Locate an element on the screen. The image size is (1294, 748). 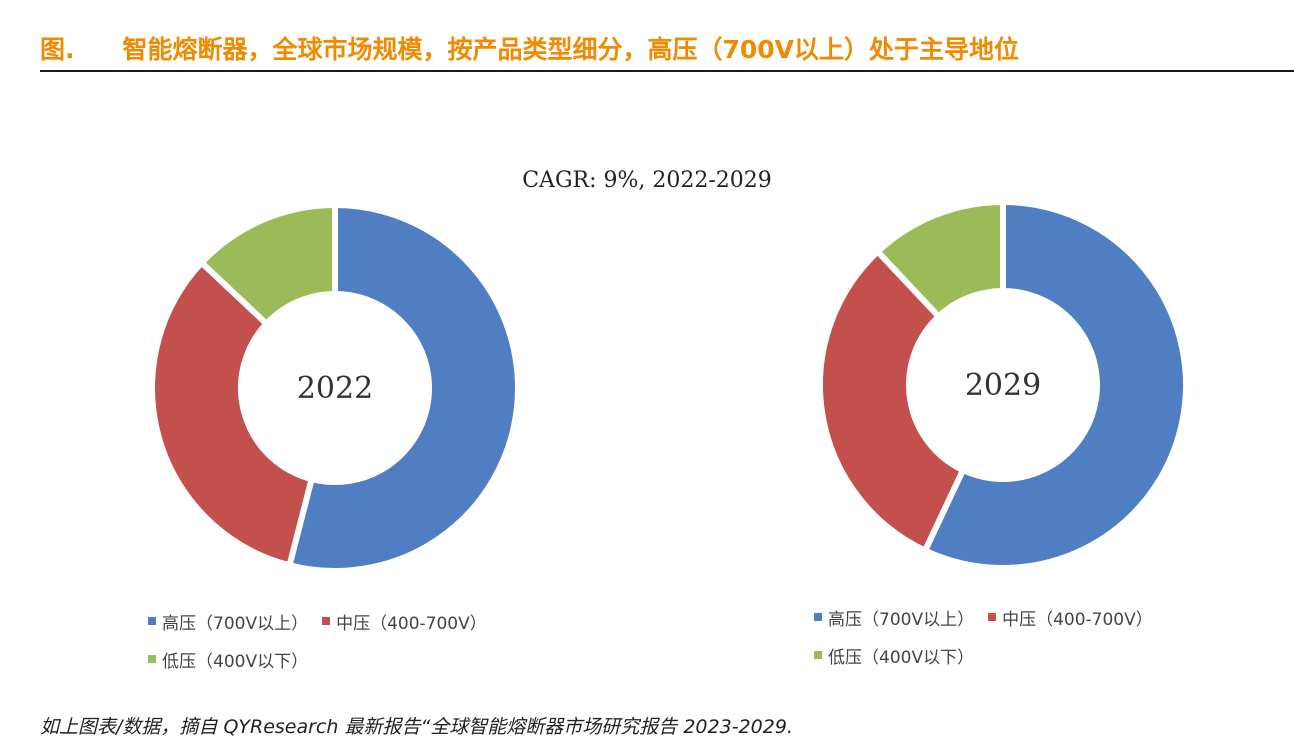
donut-chart-2022: 2022 is located at coordinates (335, 388).